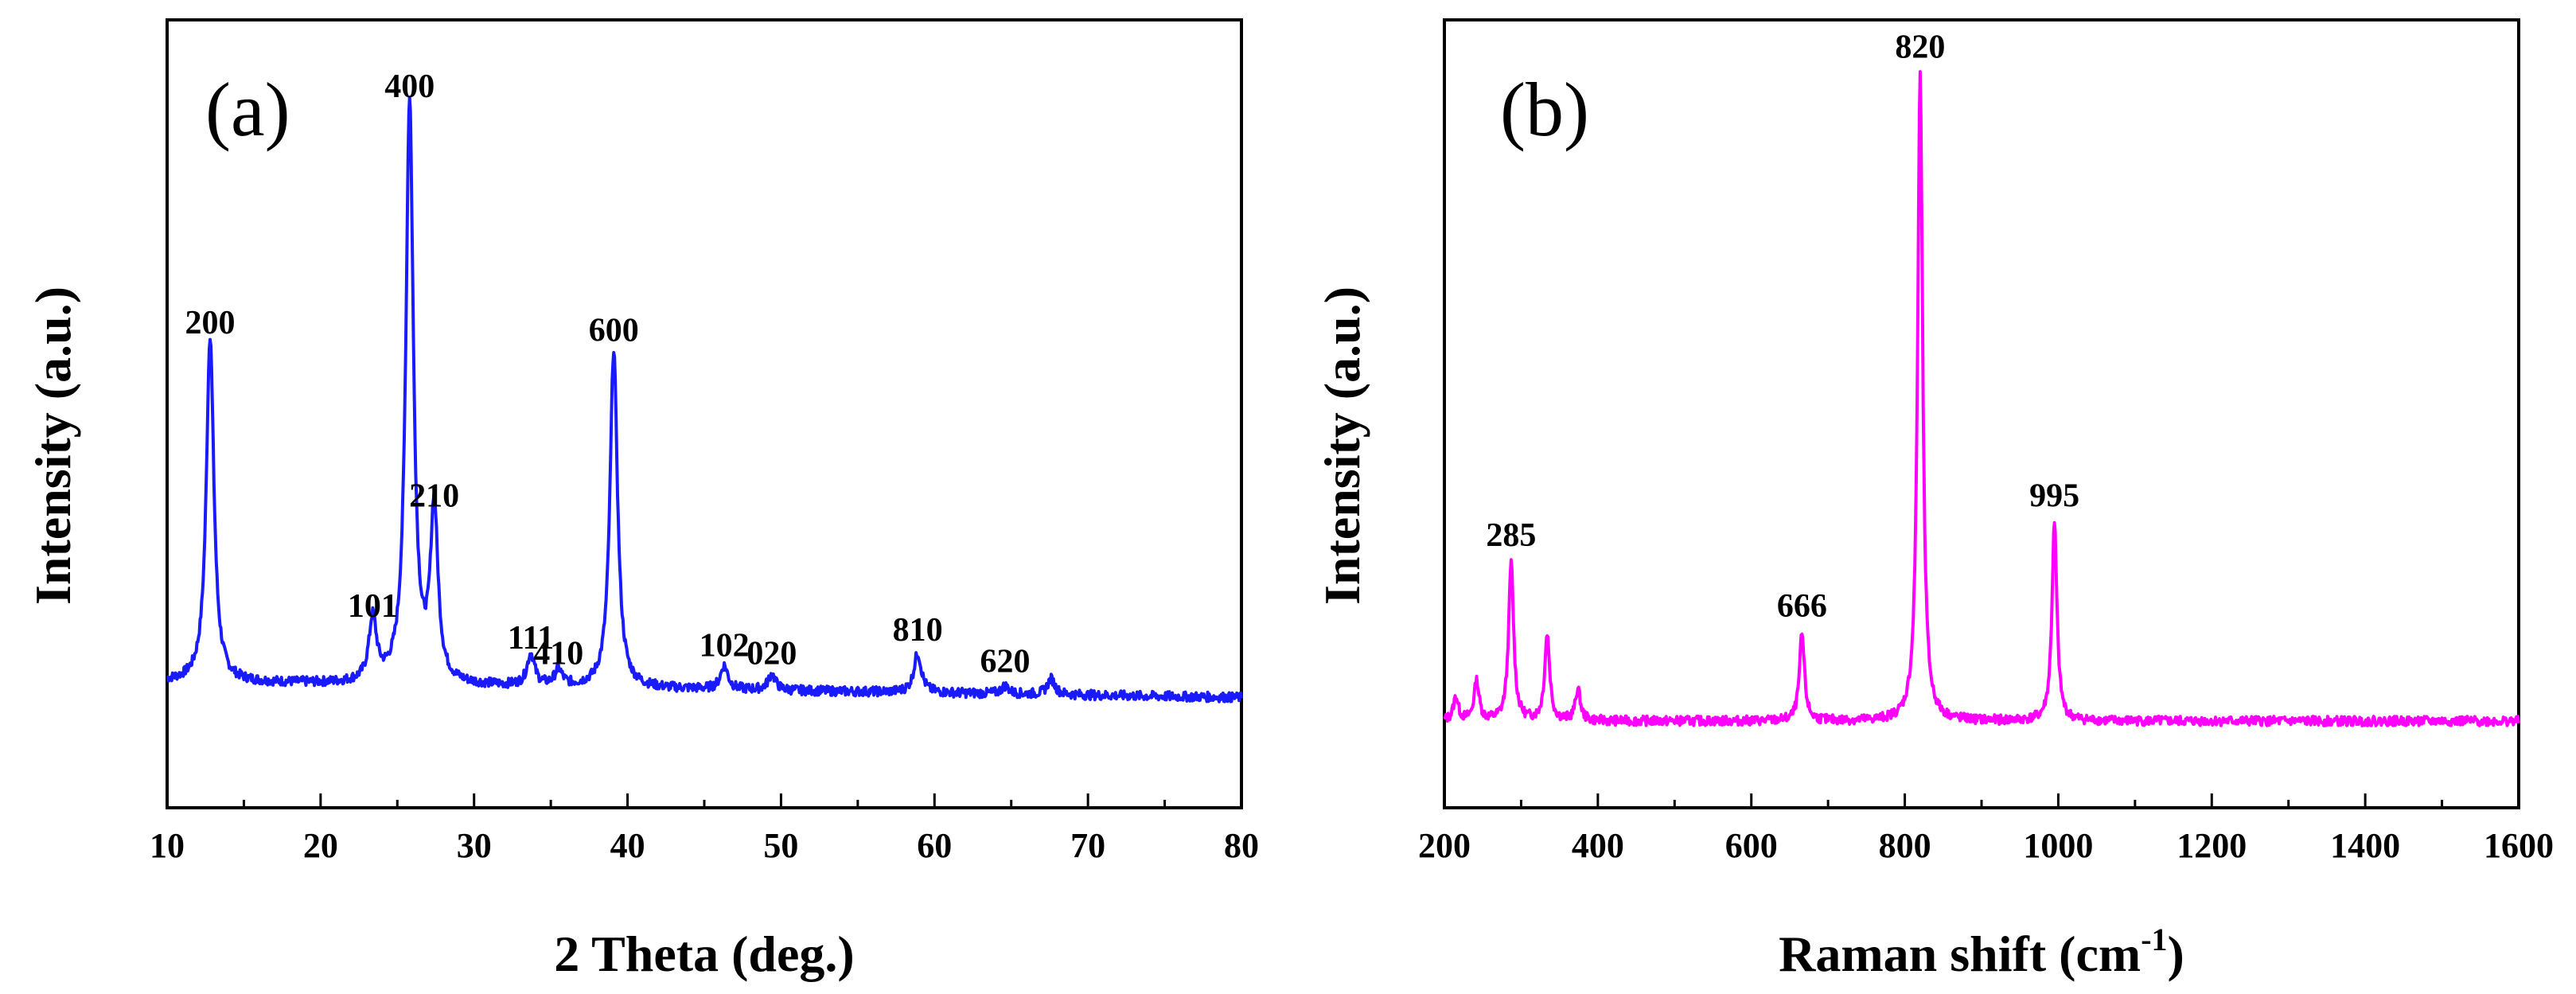 This screenshot has width=2576, height=994. What do you see at coordinates (1511, 535) in the screenshot?
I see `peak-label: 285` at bounding box center [1511, 535].